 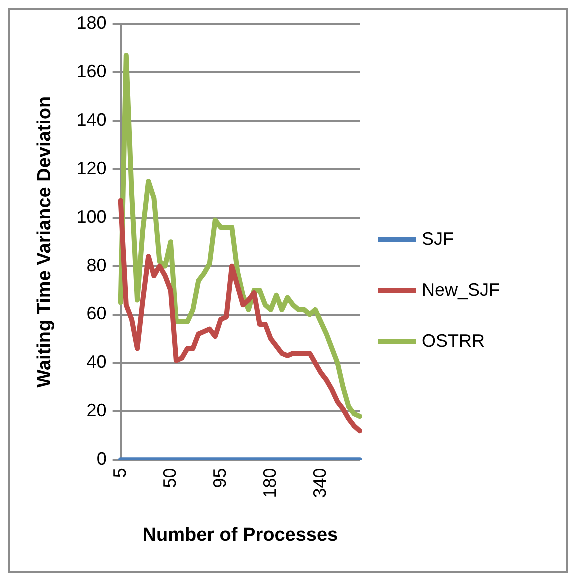 What do you see at coordinates (461, 290) in the screenshot?
I see `legend-label: New_SJF` at bounding box center [461, 290].